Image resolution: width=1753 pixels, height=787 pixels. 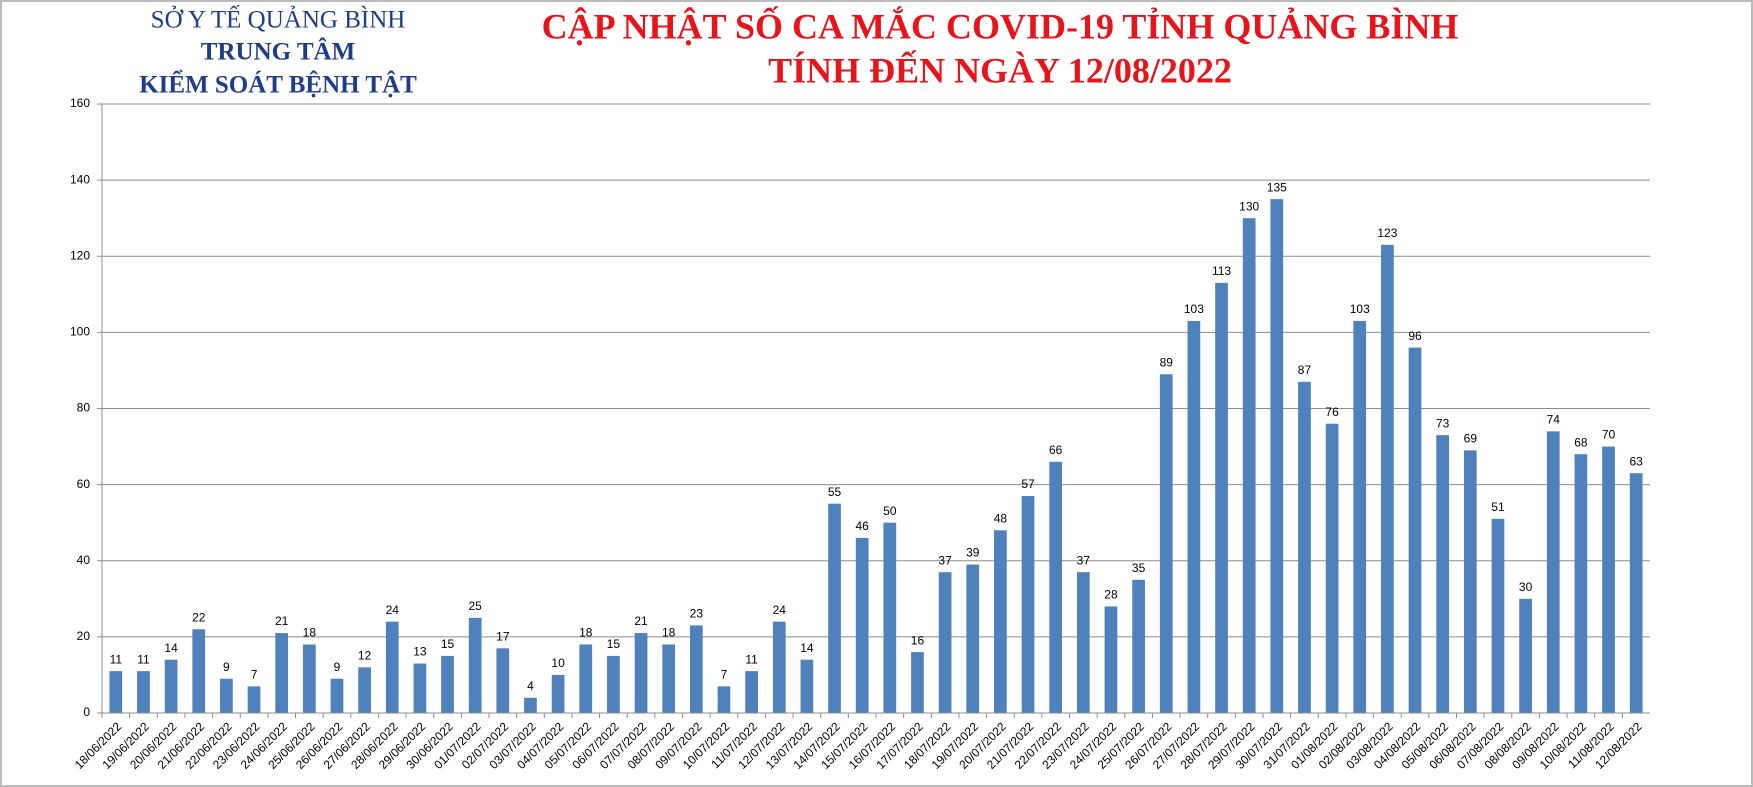 What do you see at coordinates (1221, 271) in the screenshot?
I see `value-label: 113` at bounding box center [1221, 271].